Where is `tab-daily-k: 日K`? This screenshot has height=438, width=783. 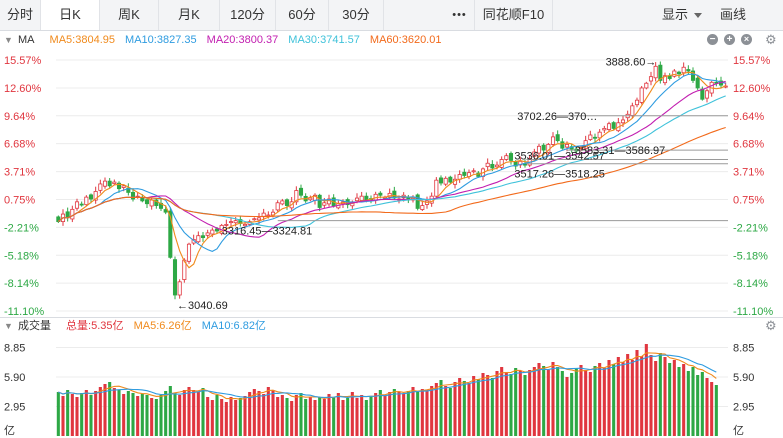
tab-daily-k: 日K is located at coordinates (70, 15).